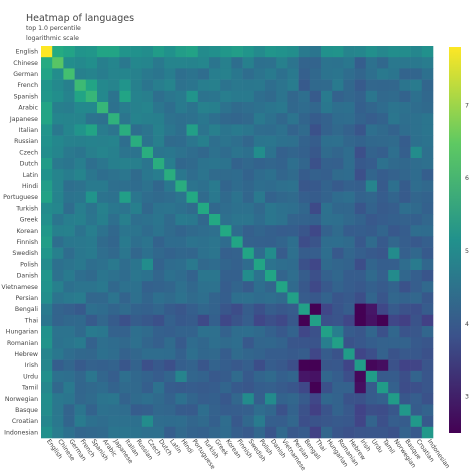  What do you see at coordinates (21, 399) in the screenshot?
I see `y-tick-label: Norwegian` at bounding box center [21, 399].